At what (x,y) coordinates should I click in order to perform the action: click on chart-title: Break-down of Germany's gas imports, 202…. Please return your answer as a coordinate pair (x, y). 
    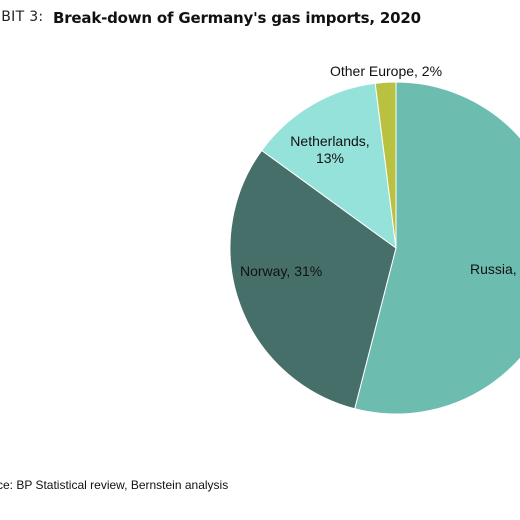
    Looking at the image, I should click on (237, 18).